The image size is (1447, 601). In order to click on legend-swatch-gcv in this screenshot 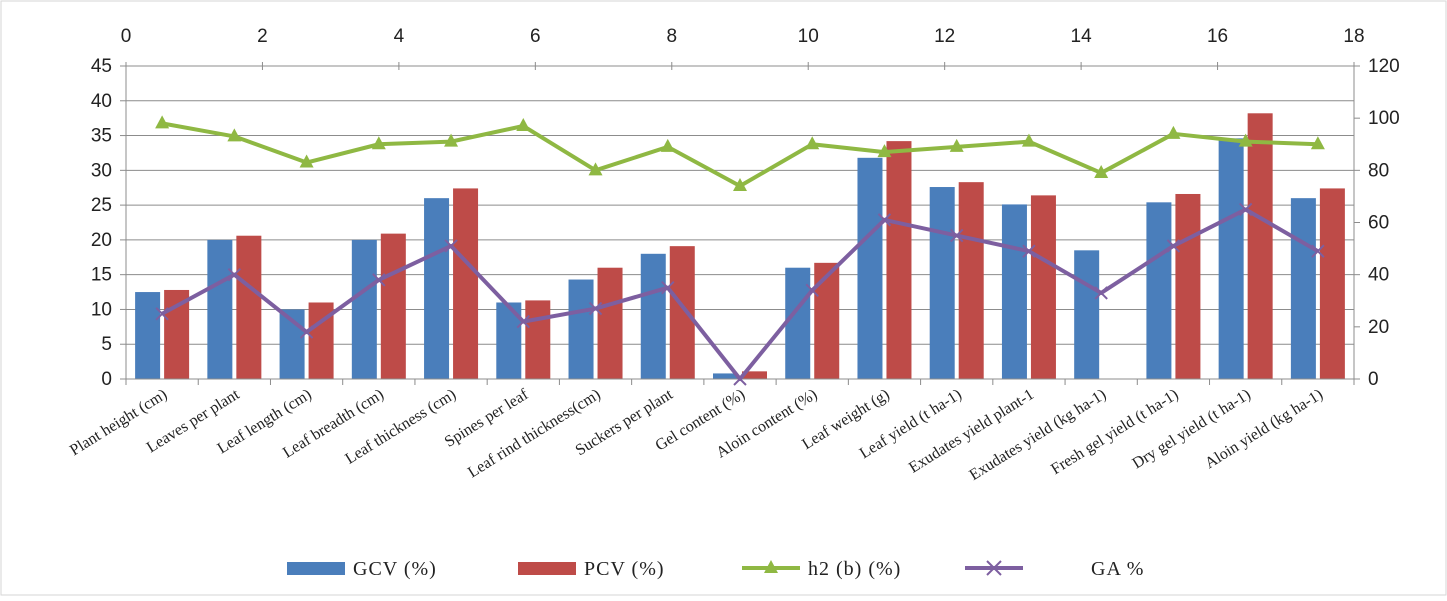, I will do `click(316, 568)`.